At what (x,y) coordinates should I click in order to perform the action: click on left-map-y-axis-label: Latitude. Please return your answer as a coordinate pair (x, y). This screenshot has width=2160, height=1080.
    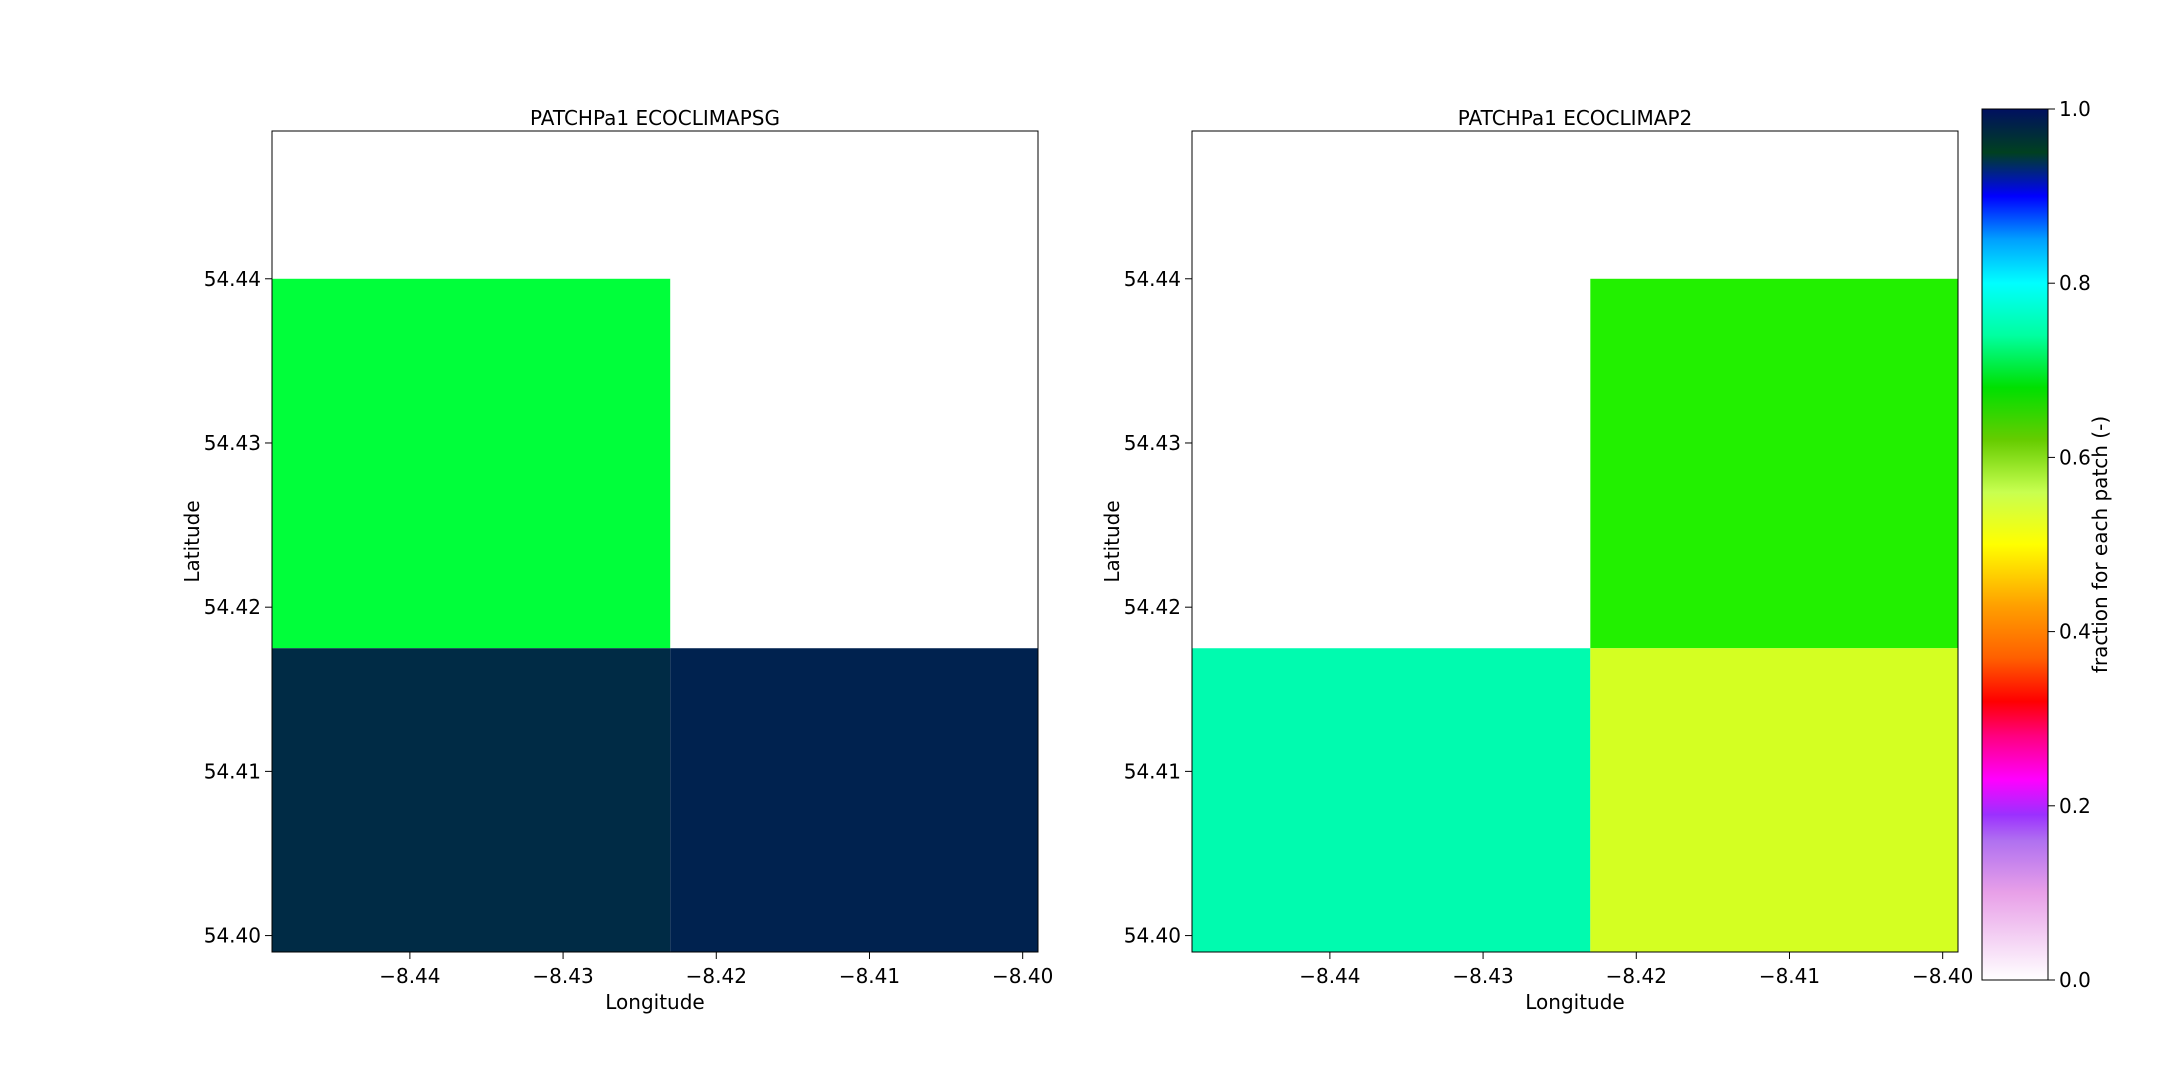
    Looking at the image, I should click on (192, 541).